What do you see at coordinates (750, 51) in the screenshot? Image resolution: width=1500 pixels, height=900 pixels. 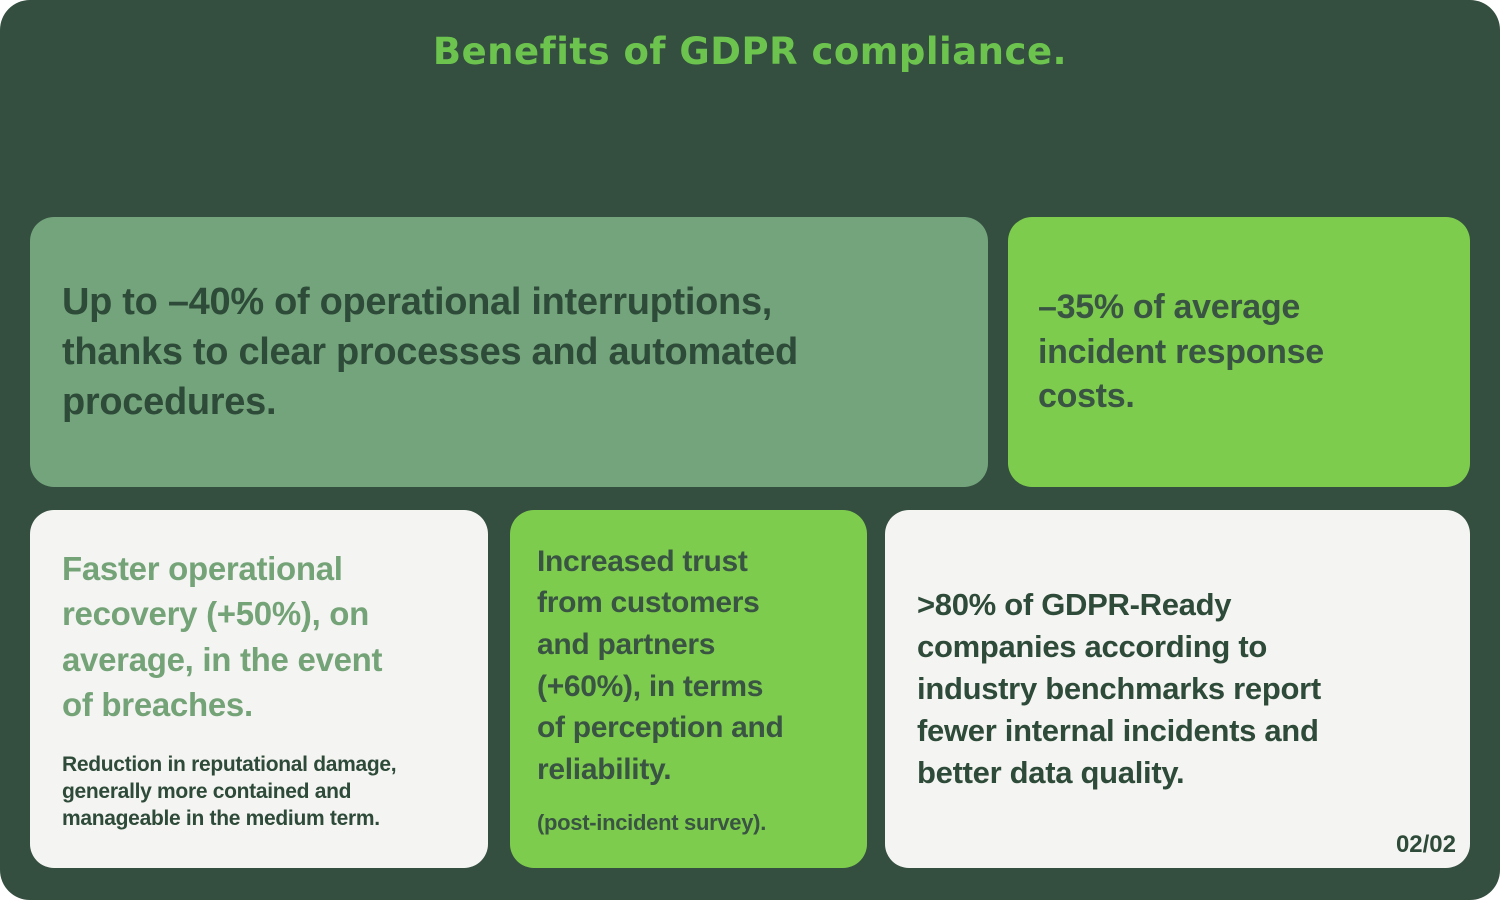 I see `slide-title: Benefits of GDPR compliance.` at bounding box center [750, 51].